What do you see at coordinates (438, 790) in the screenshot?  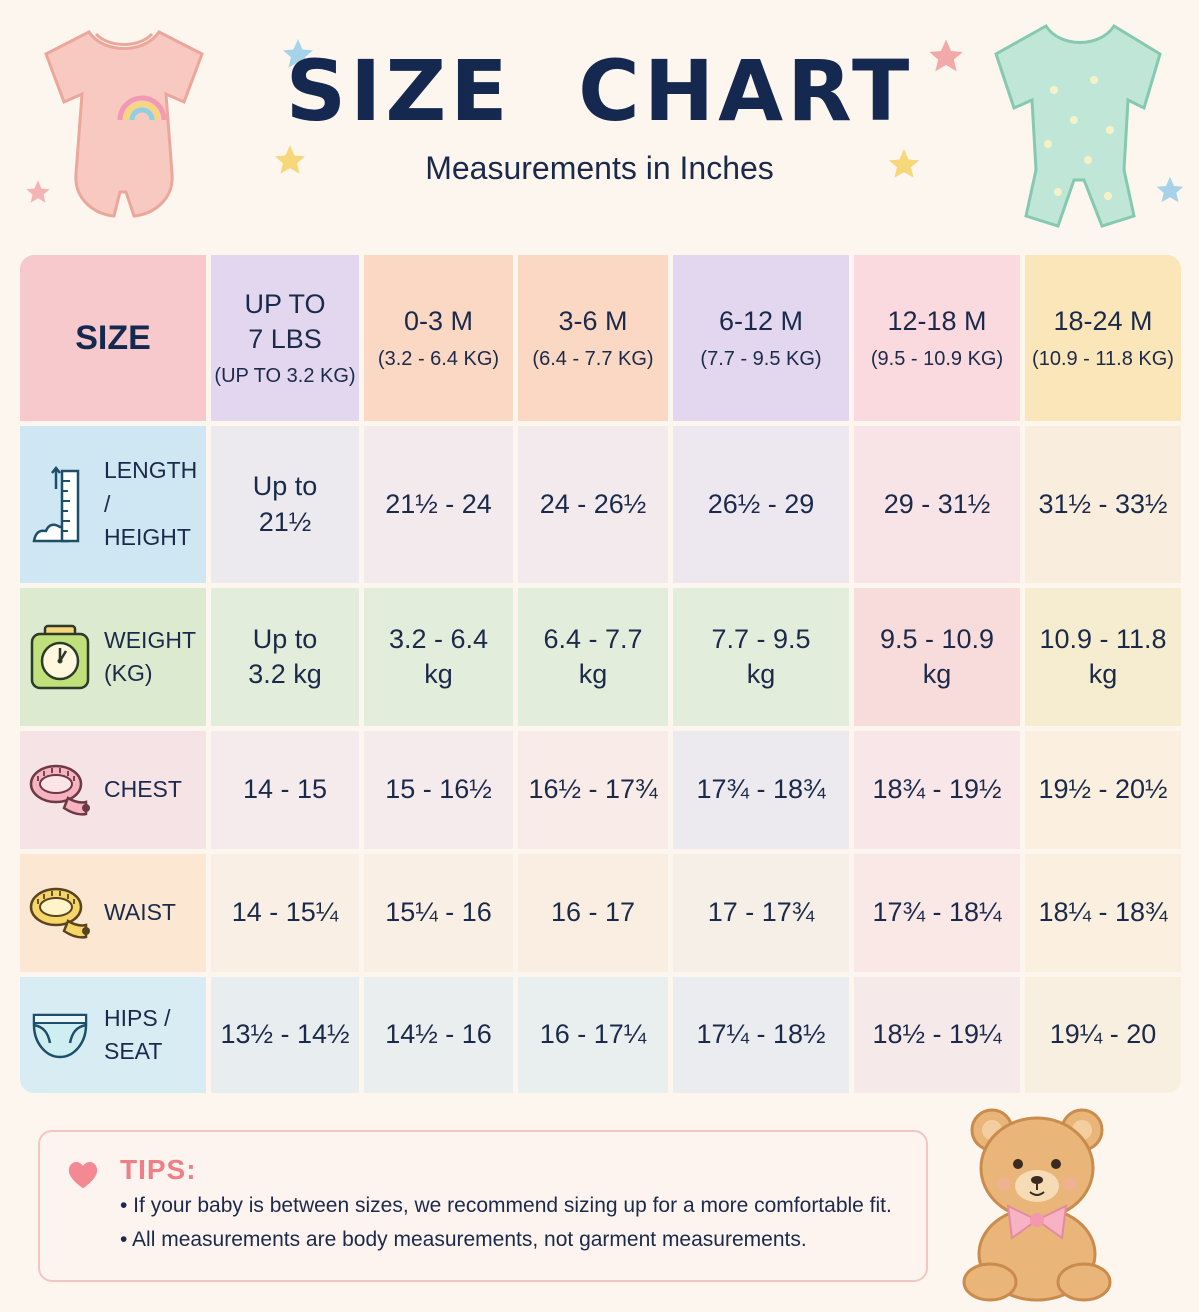 I see `table-cell: 15 - 16½` at bounding box center [438, 790].